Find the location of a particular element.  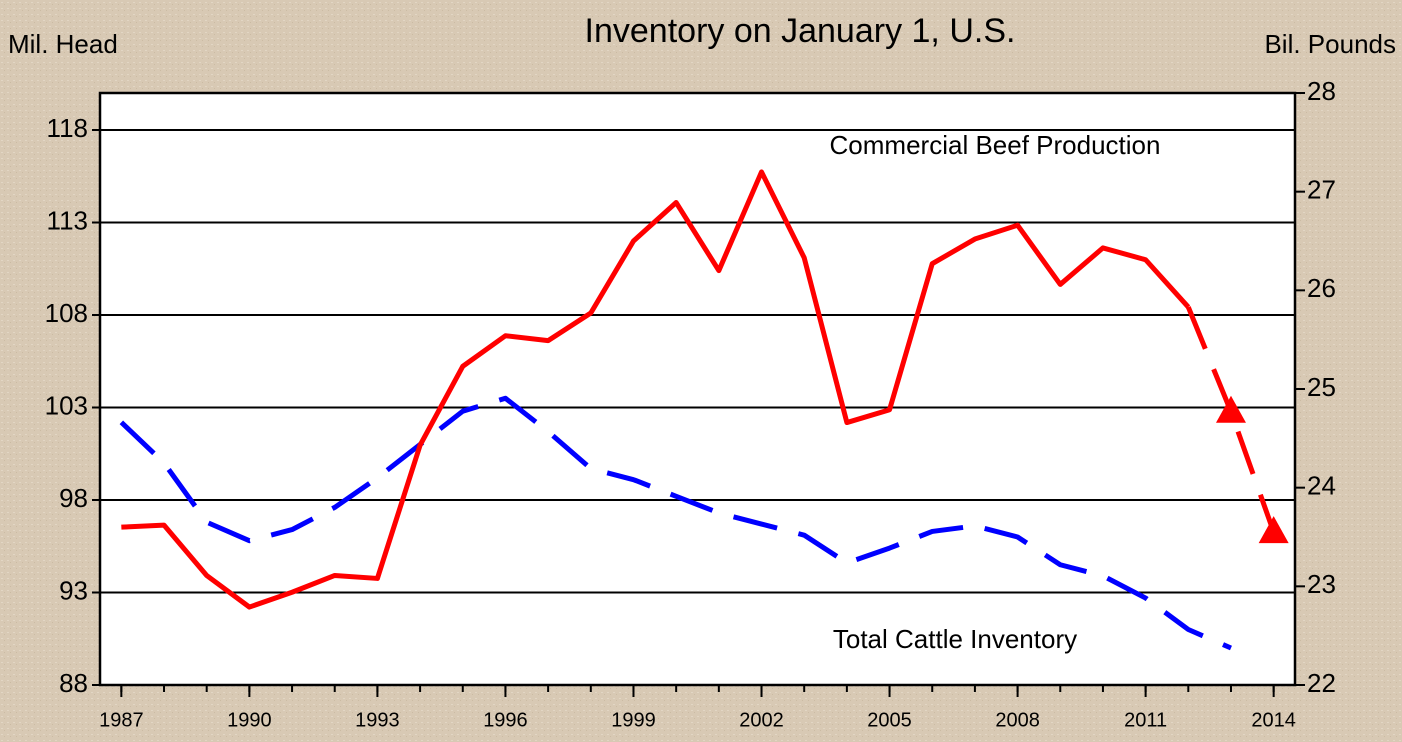

y2-tick-label: 27 is located at coordinates (1321, 190).